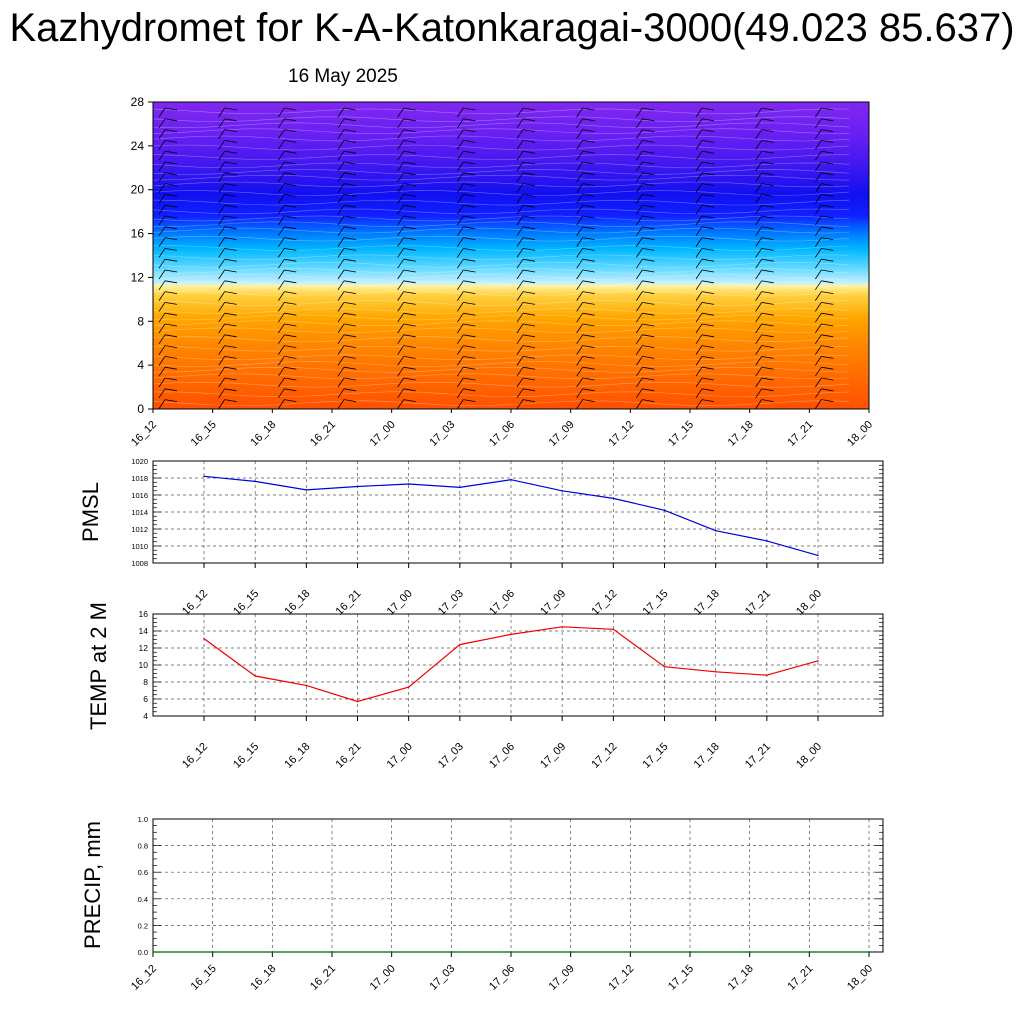  What do you see at coordinates (139, 563) in the screenshot?
I see `y-tick-label: 1008` at bounding box center [139, 563].